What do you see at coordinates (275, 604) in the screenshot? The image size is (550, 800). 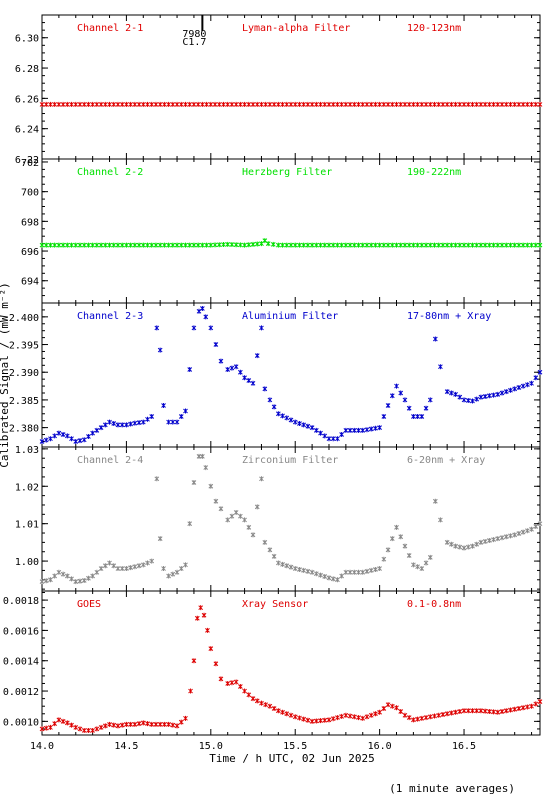 I see `filter-label: Xray Sensor` at bounding box center [275, 604].